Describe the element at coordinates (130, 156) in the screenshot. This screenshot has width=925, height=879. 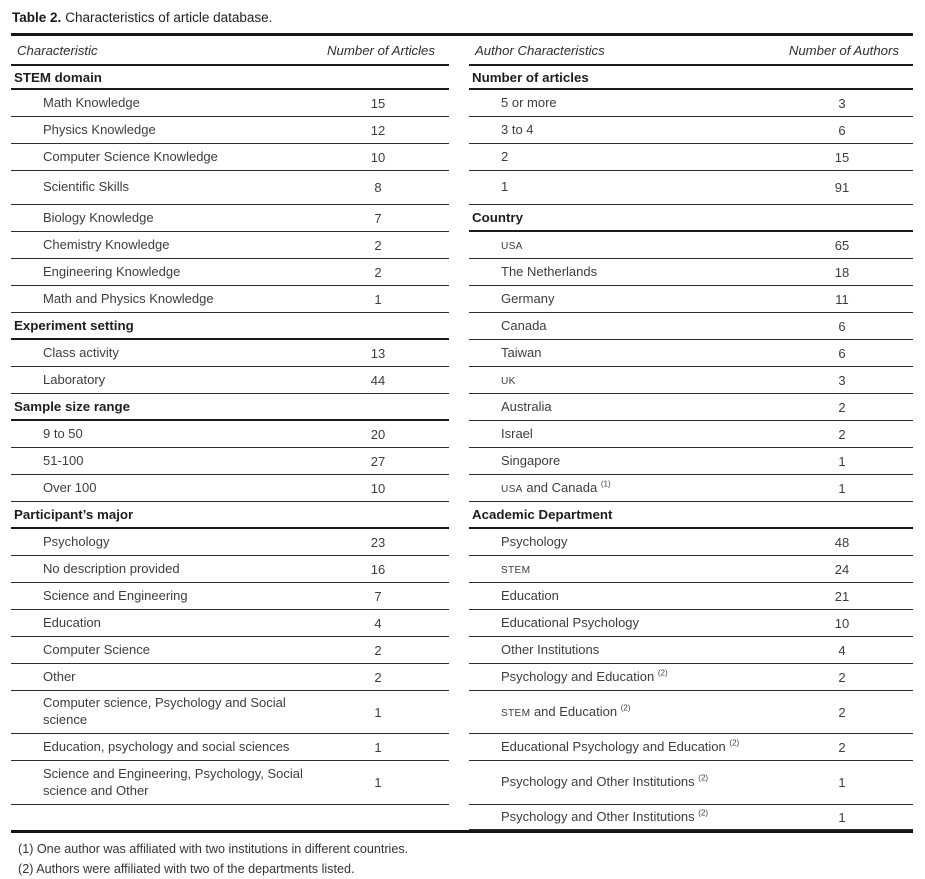
I see `row-label: Computer Science Knowledge` at that location.